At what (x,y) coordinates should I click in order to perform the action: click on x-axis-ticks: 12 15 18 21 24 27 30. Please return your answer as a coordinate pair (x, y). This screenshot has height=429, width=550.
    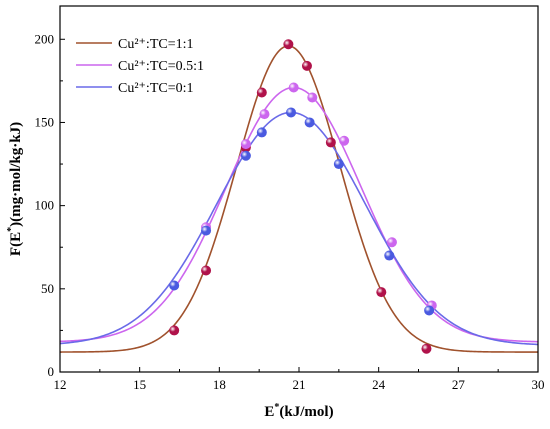
    Looking at the image, I should click on (299, 379).